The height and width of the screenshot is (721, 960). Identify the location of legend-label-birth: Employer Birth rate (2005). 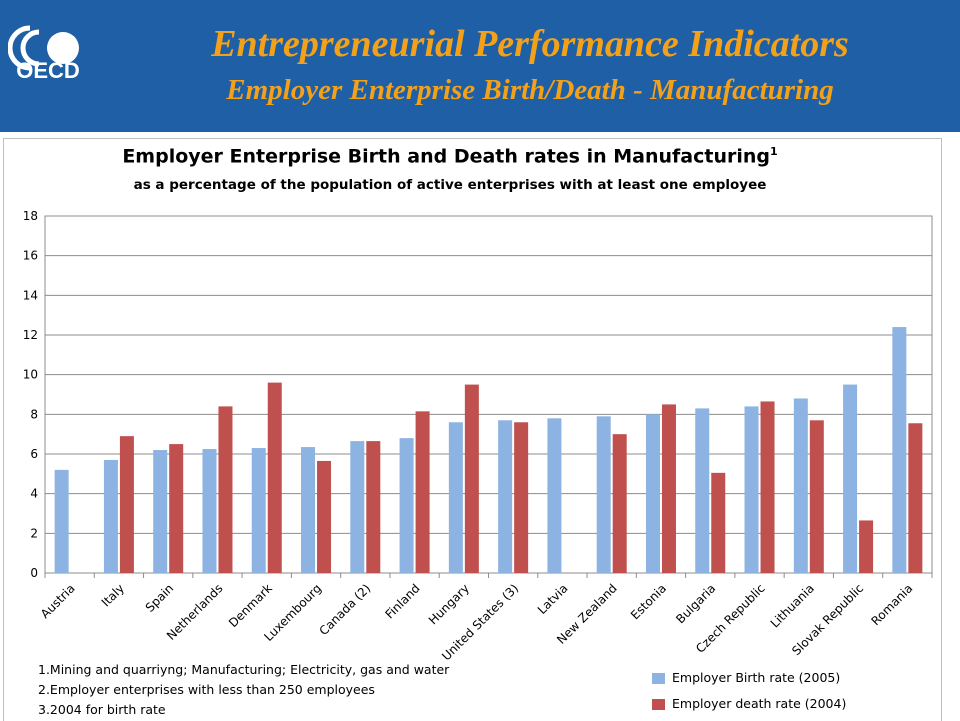
(756, 677).